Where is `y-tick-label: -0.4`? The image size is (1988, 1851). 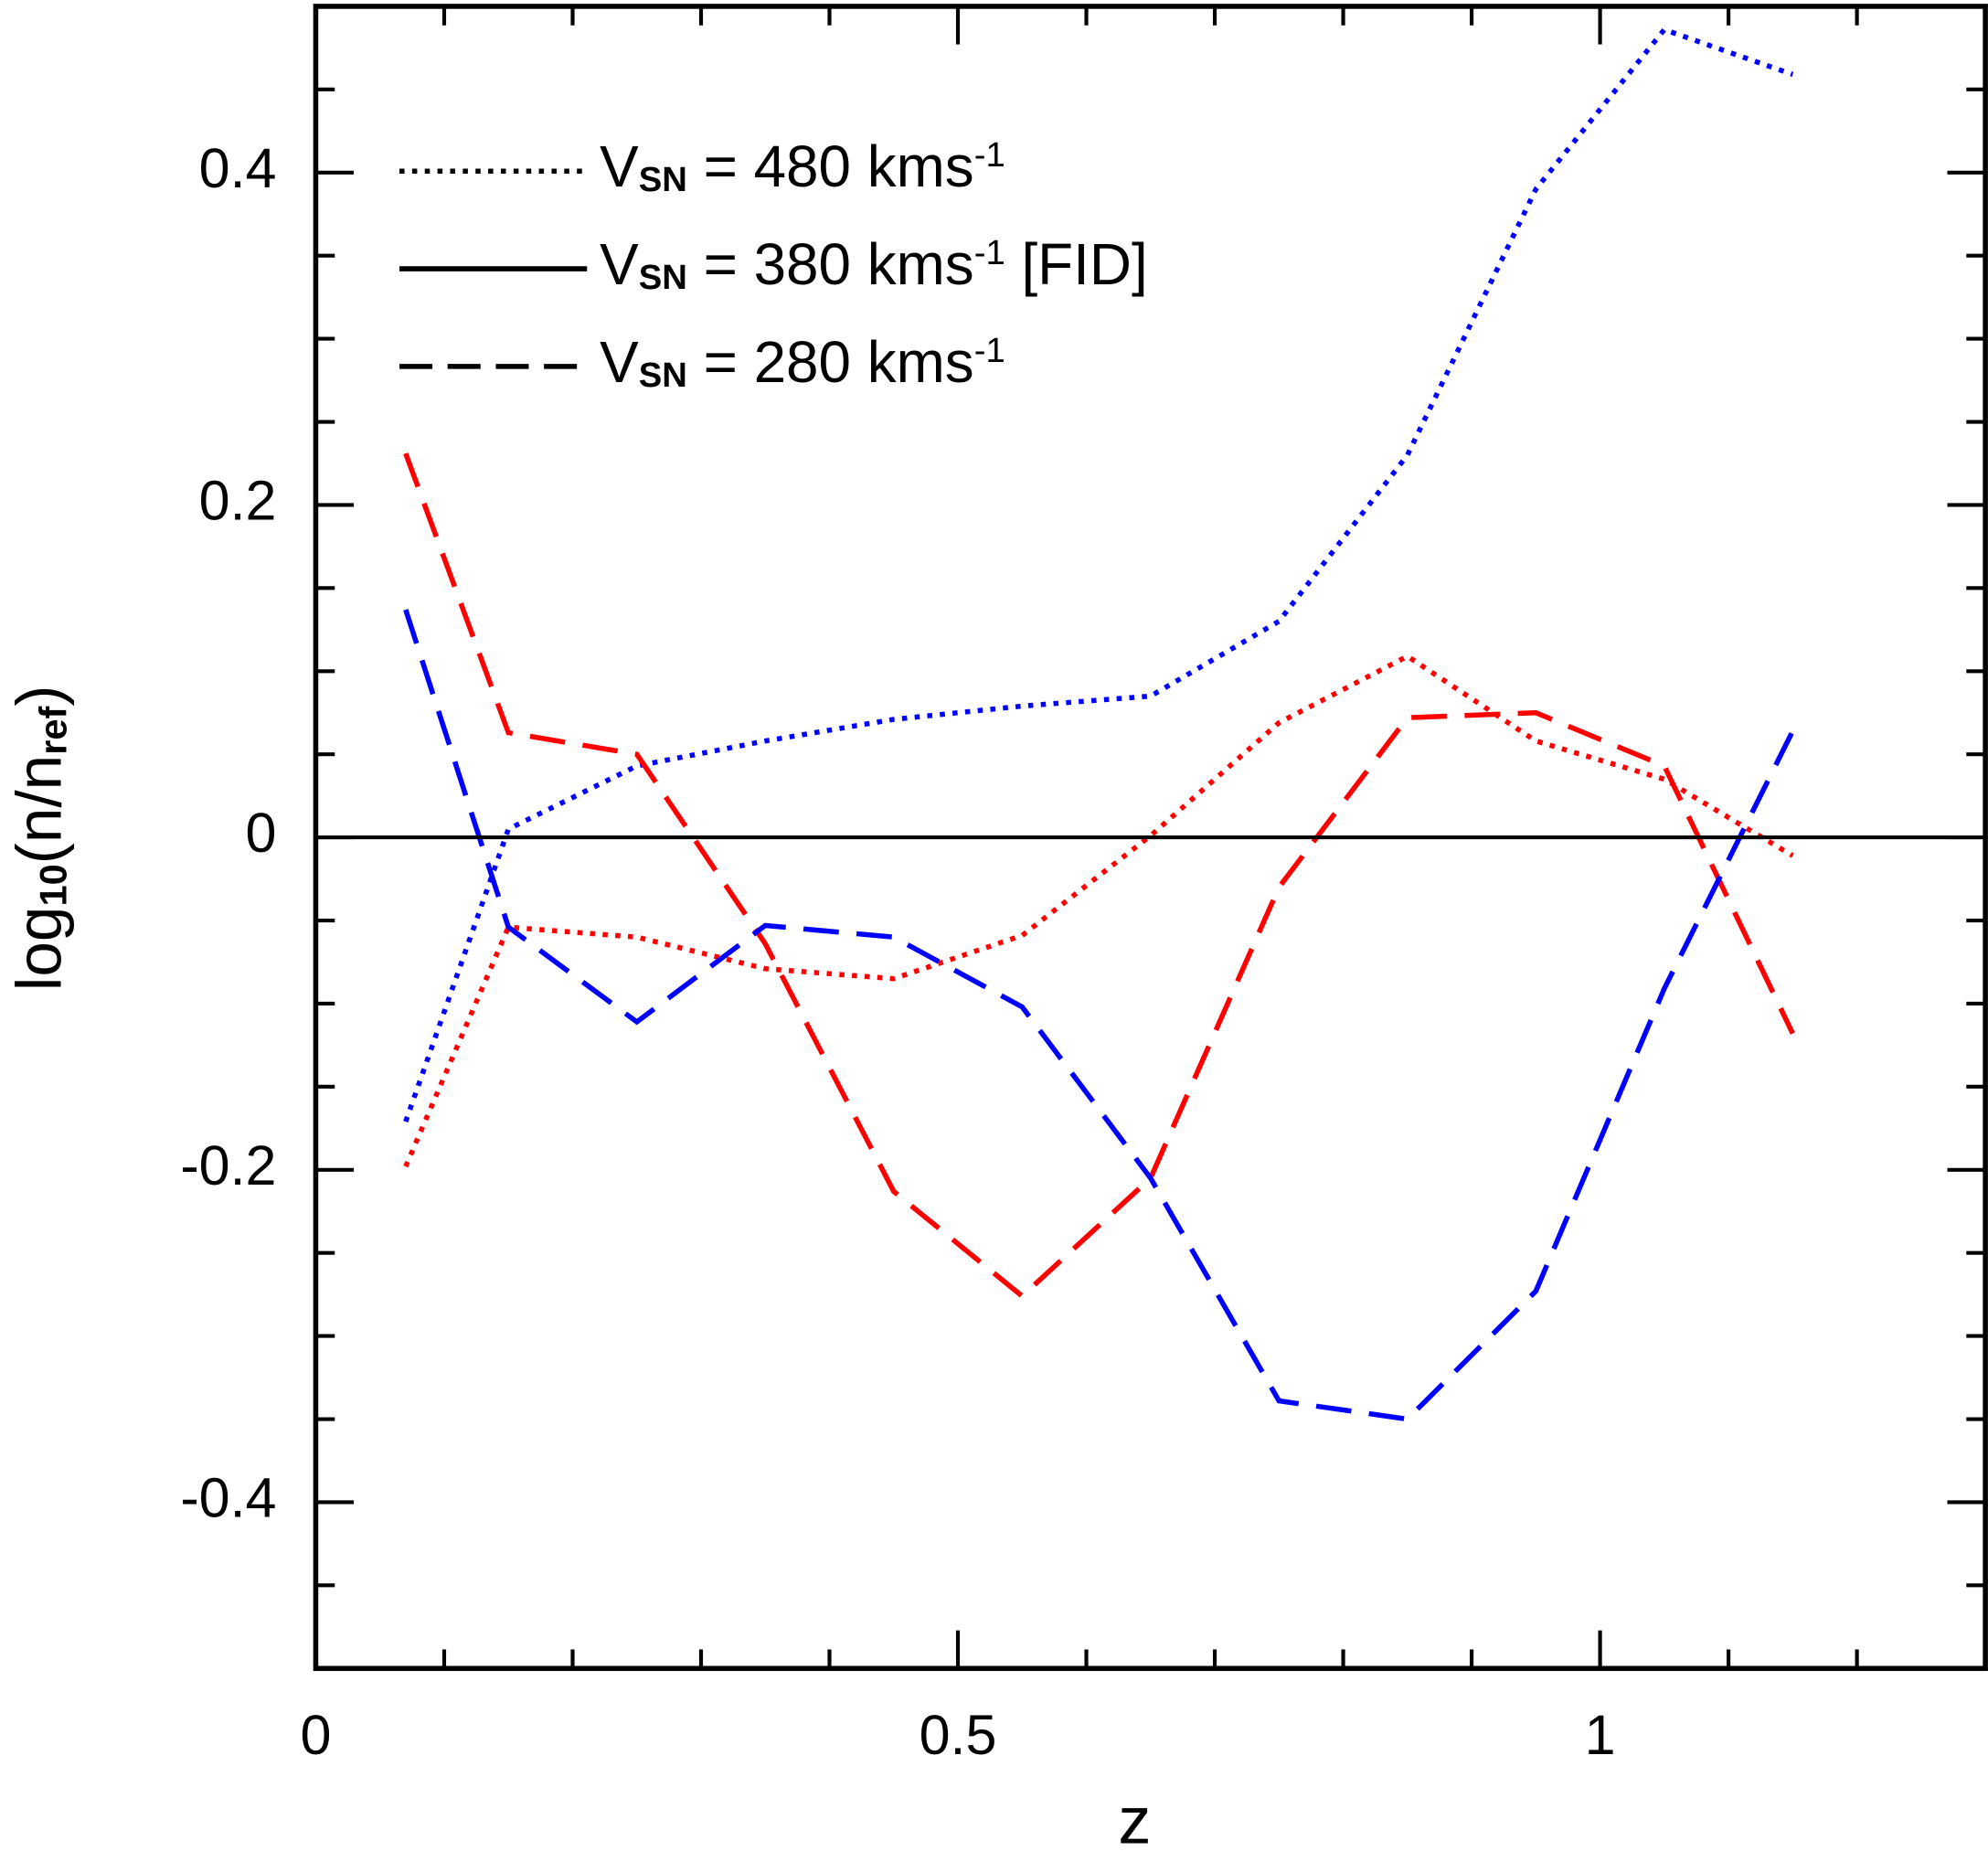 y-tick-label: -0.4 is located at coordinates (228, 1498).